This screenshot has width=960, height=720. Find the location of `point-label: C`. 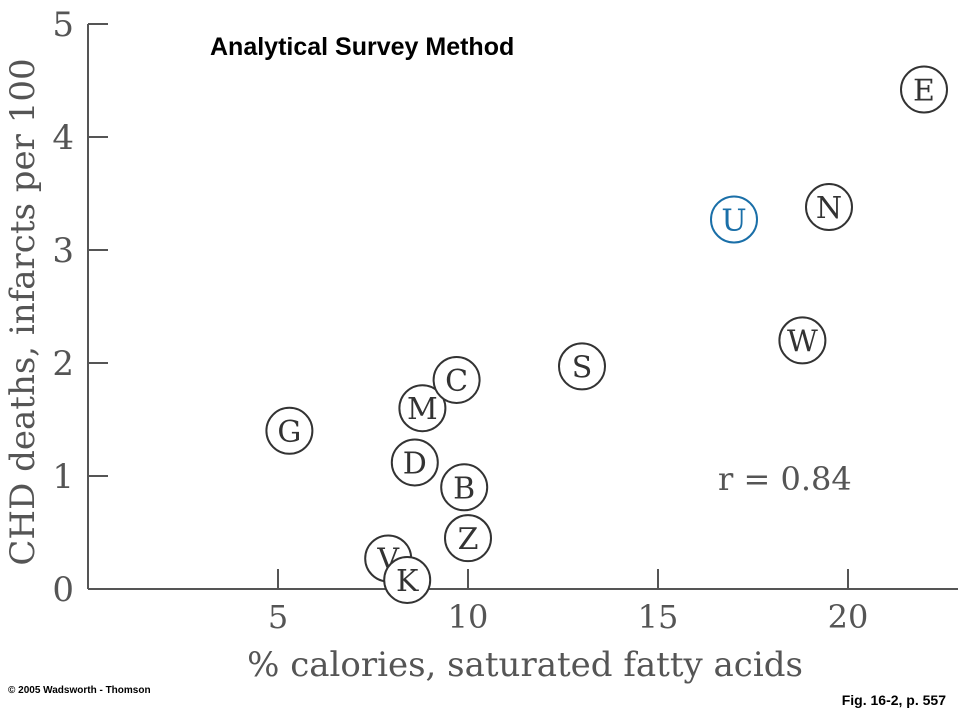

point-label: C is located at coordinates (456, 381).